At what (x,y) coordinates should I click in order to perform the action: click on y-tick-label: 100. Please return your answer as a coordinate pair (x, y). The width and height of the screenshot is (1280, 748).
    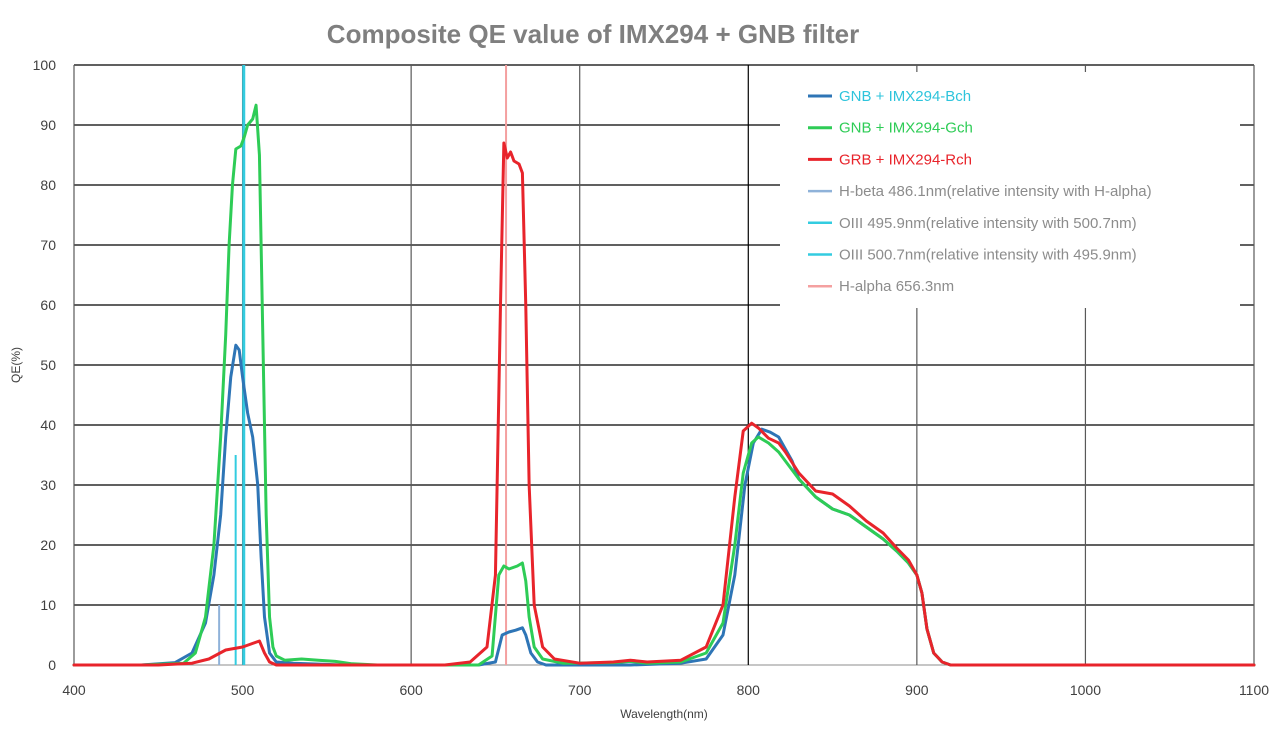
    Looking at the image, I should click on (45, 65).